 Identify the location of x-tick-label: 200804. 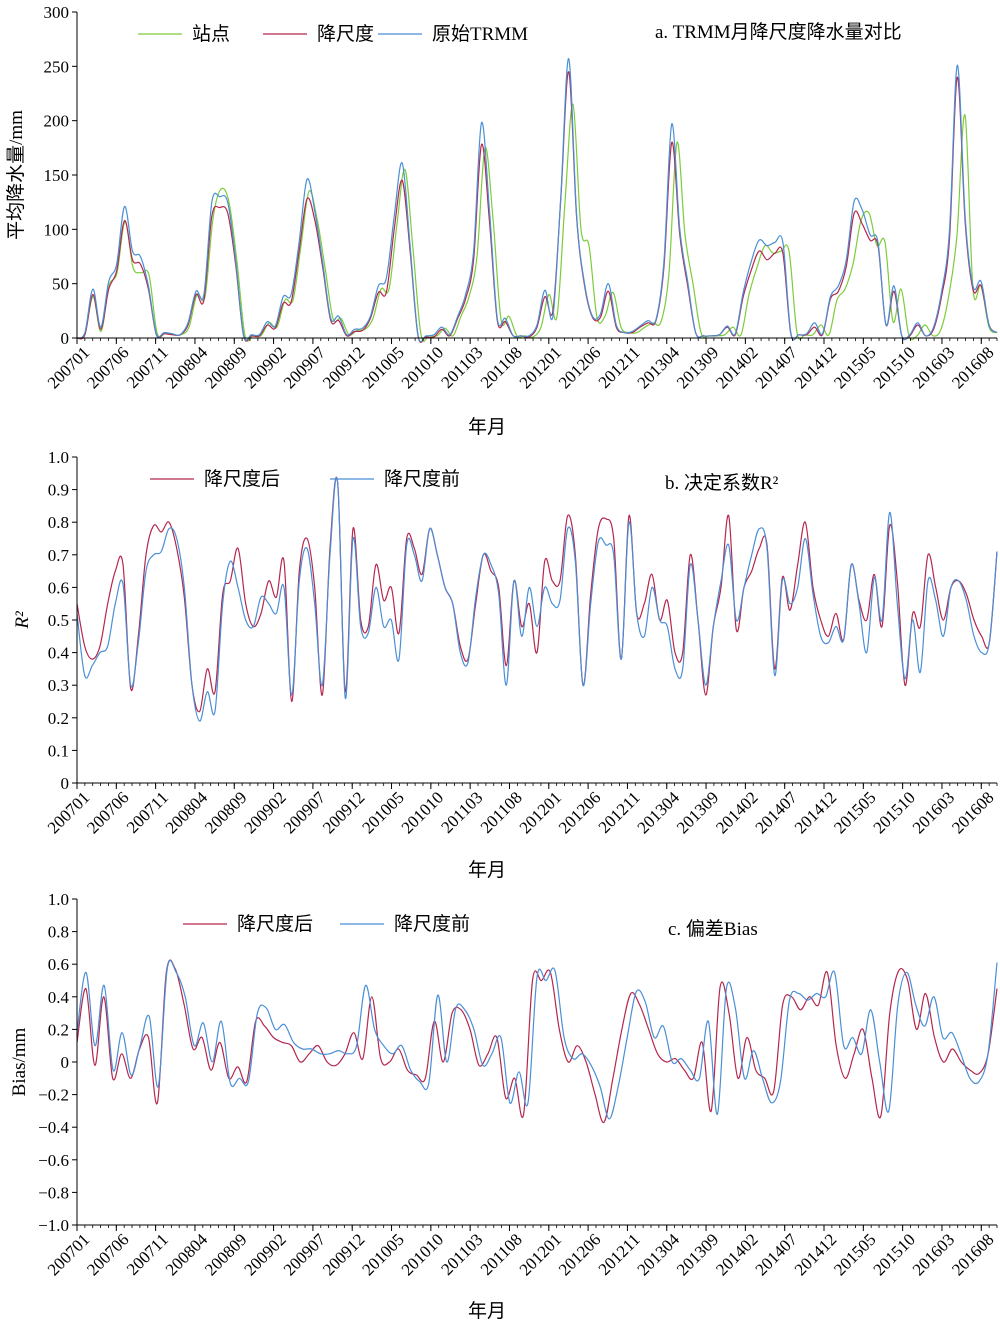
(187, 368).